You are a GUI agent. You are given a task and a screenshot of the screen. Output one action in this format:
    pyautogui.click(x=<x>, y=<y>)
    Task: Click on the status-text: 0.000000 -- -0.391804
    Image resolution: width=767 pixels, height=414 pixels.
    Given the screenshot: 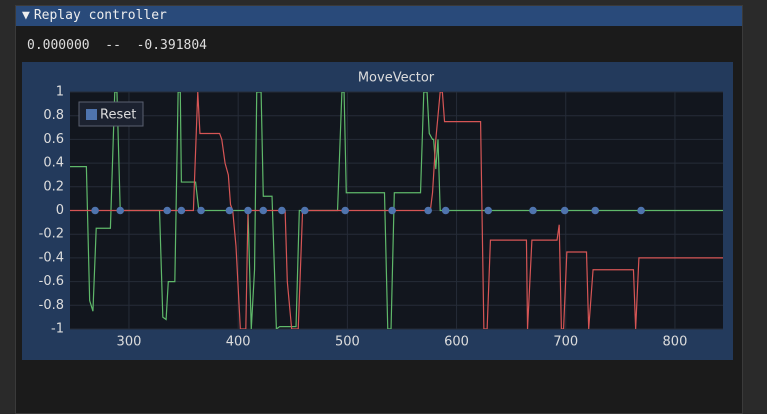 What is the action you would take?
    pyautogui.click(x=117, y=45)
    